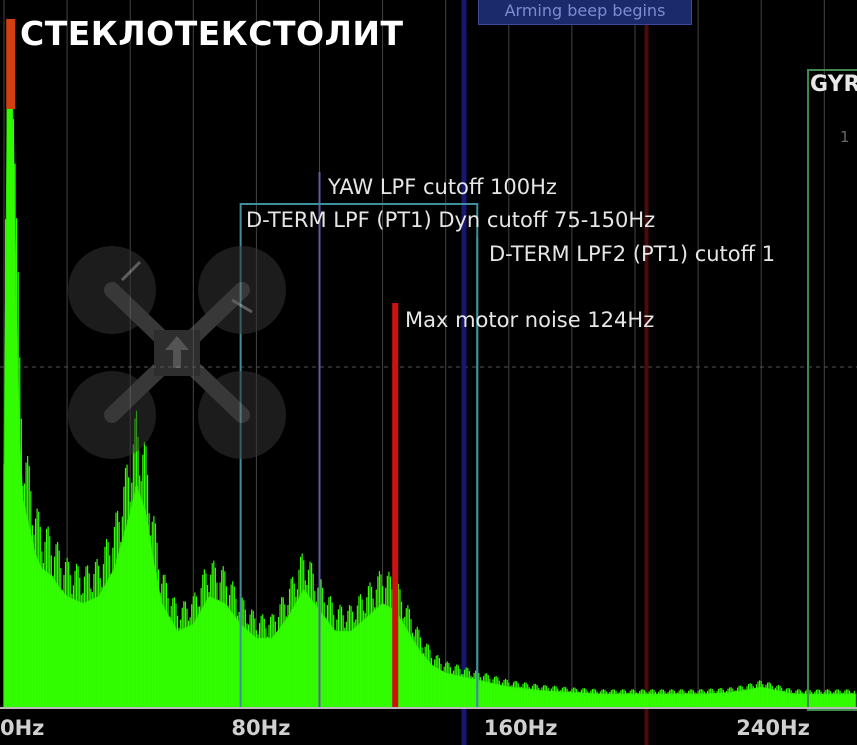 This screenshot has height=745, width=857. I want to click on marker-label: D-TERM LPF2 (PT1) cutoff 1, so click(632, 254).